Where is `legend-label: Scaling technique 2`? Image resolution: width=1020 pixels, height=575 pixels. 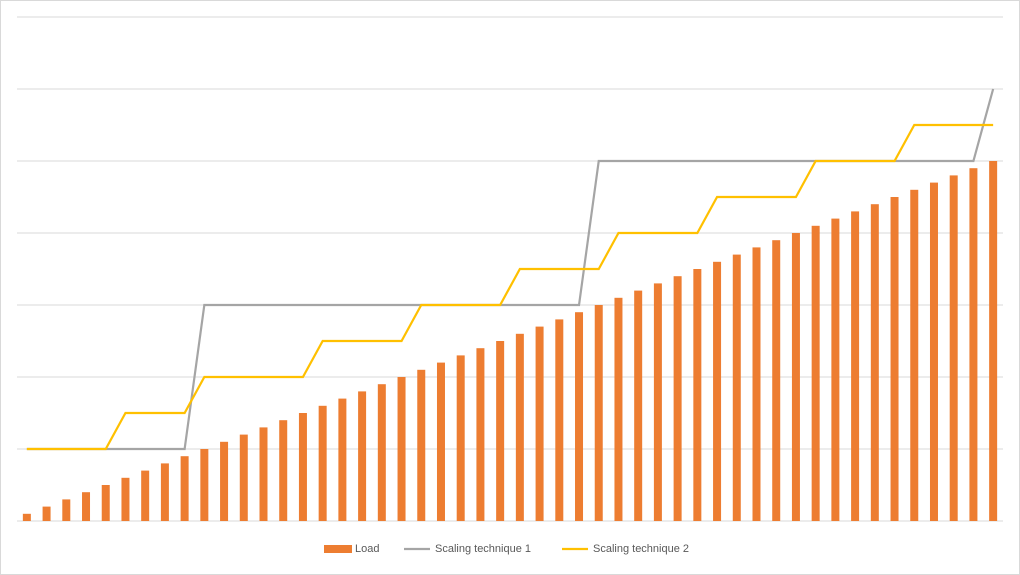
legend-label: Scaling technique 2 is located at coordinates (641, 549).